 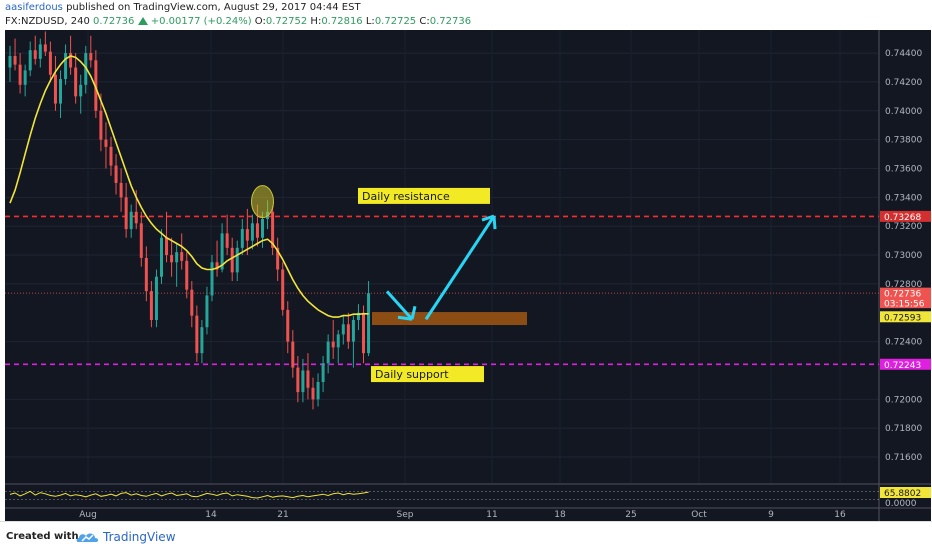 I want to click on resistance-label-box, so click(x=424, y=195).